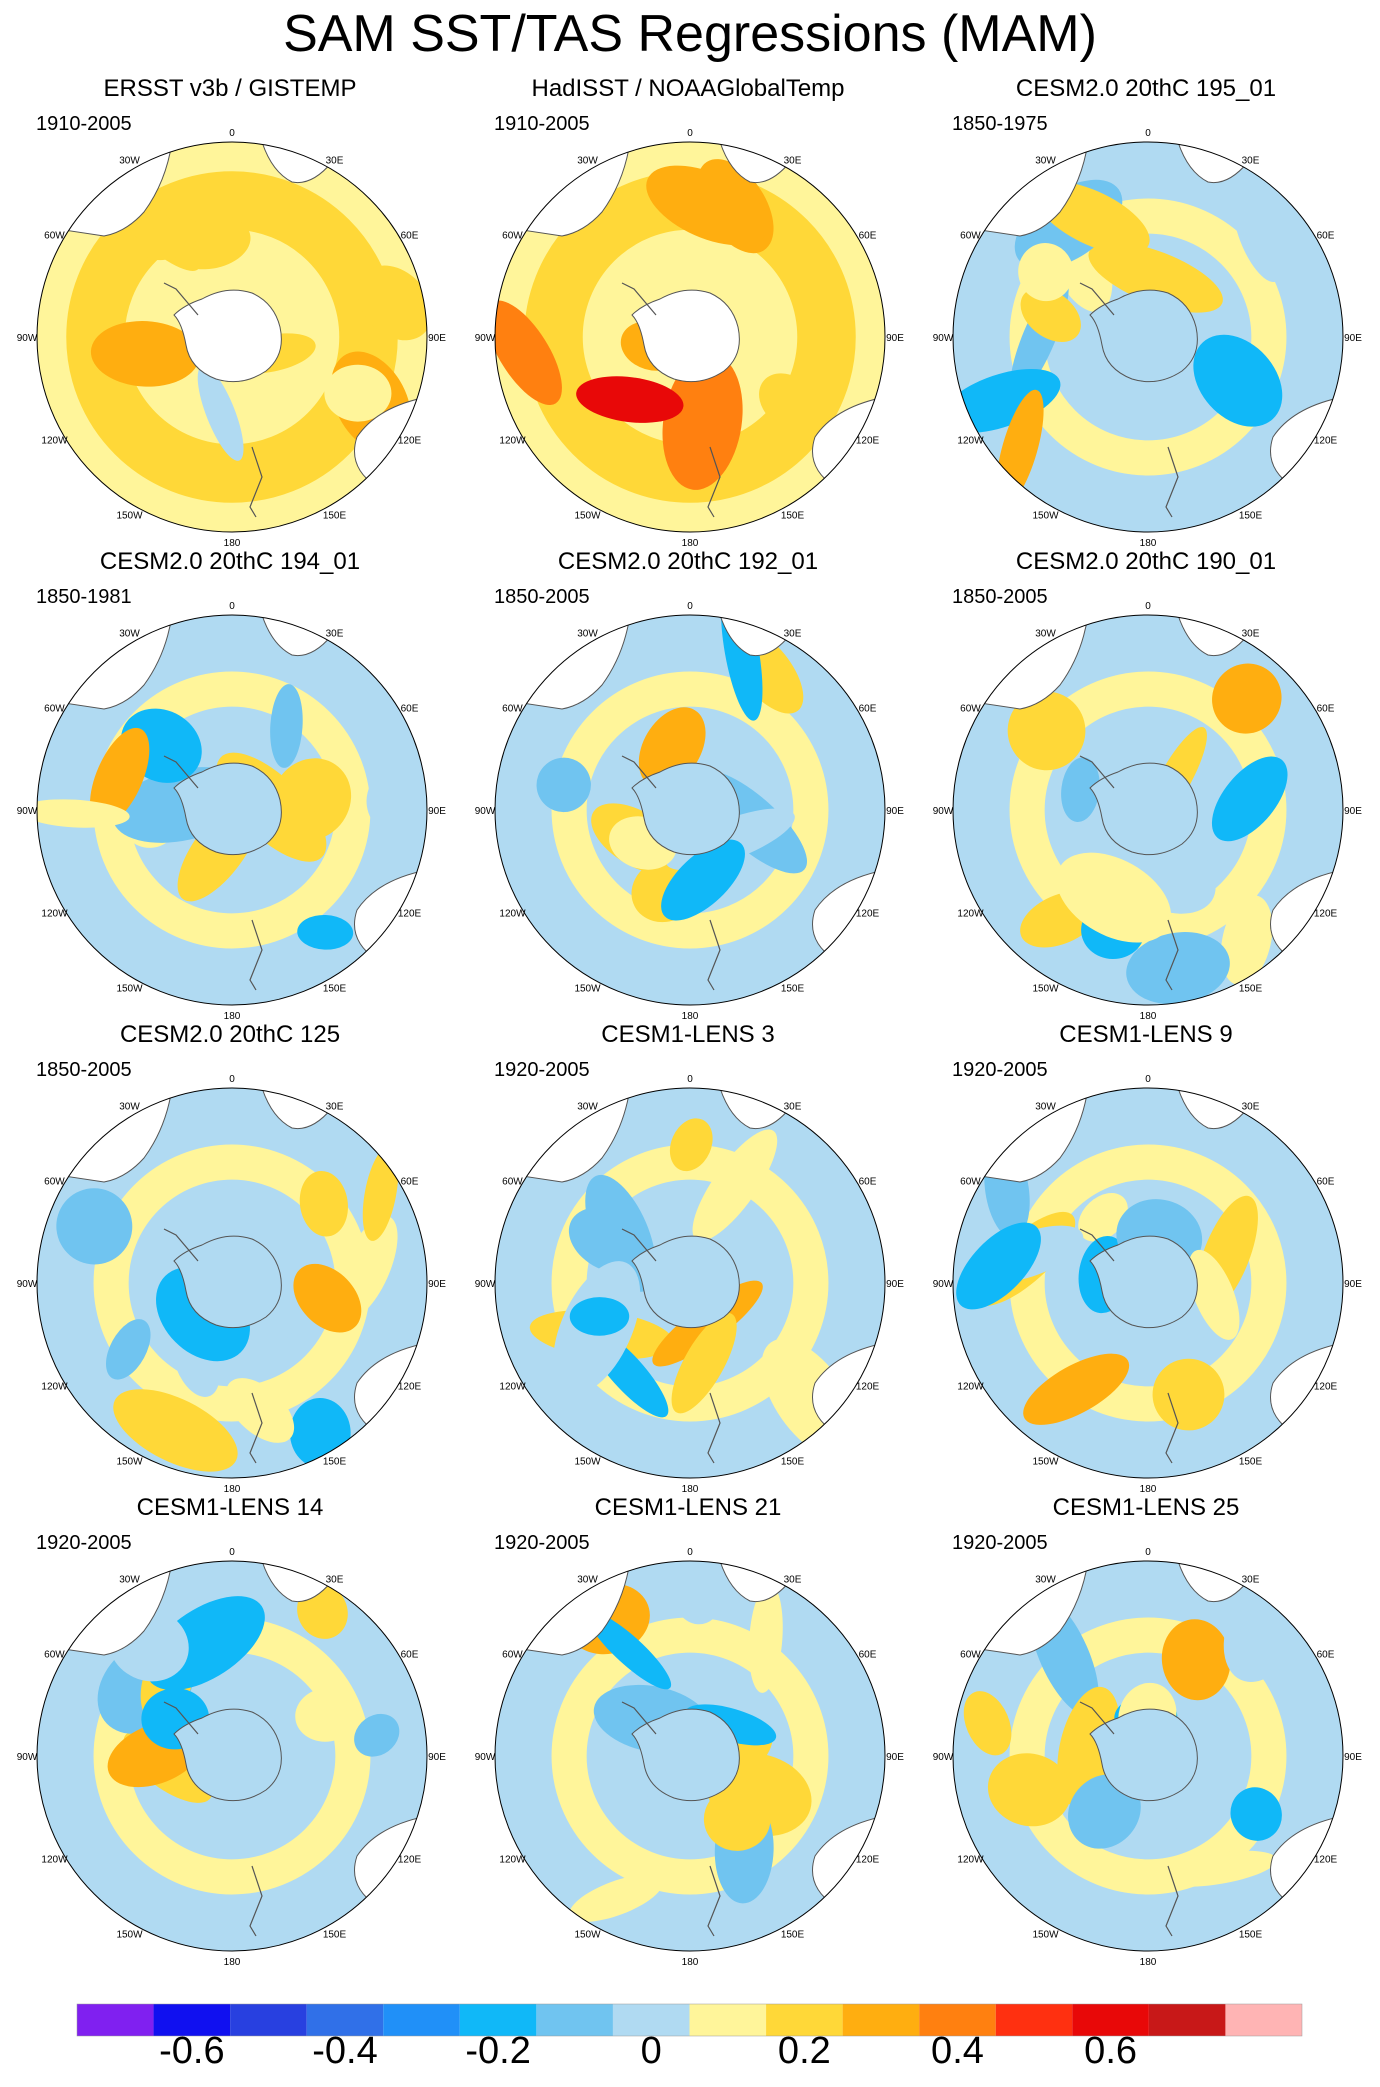  Describe the element at coordinates (498, 2051) in the screenshot. I see `colorbar-tick-label: -0.2` at that location.